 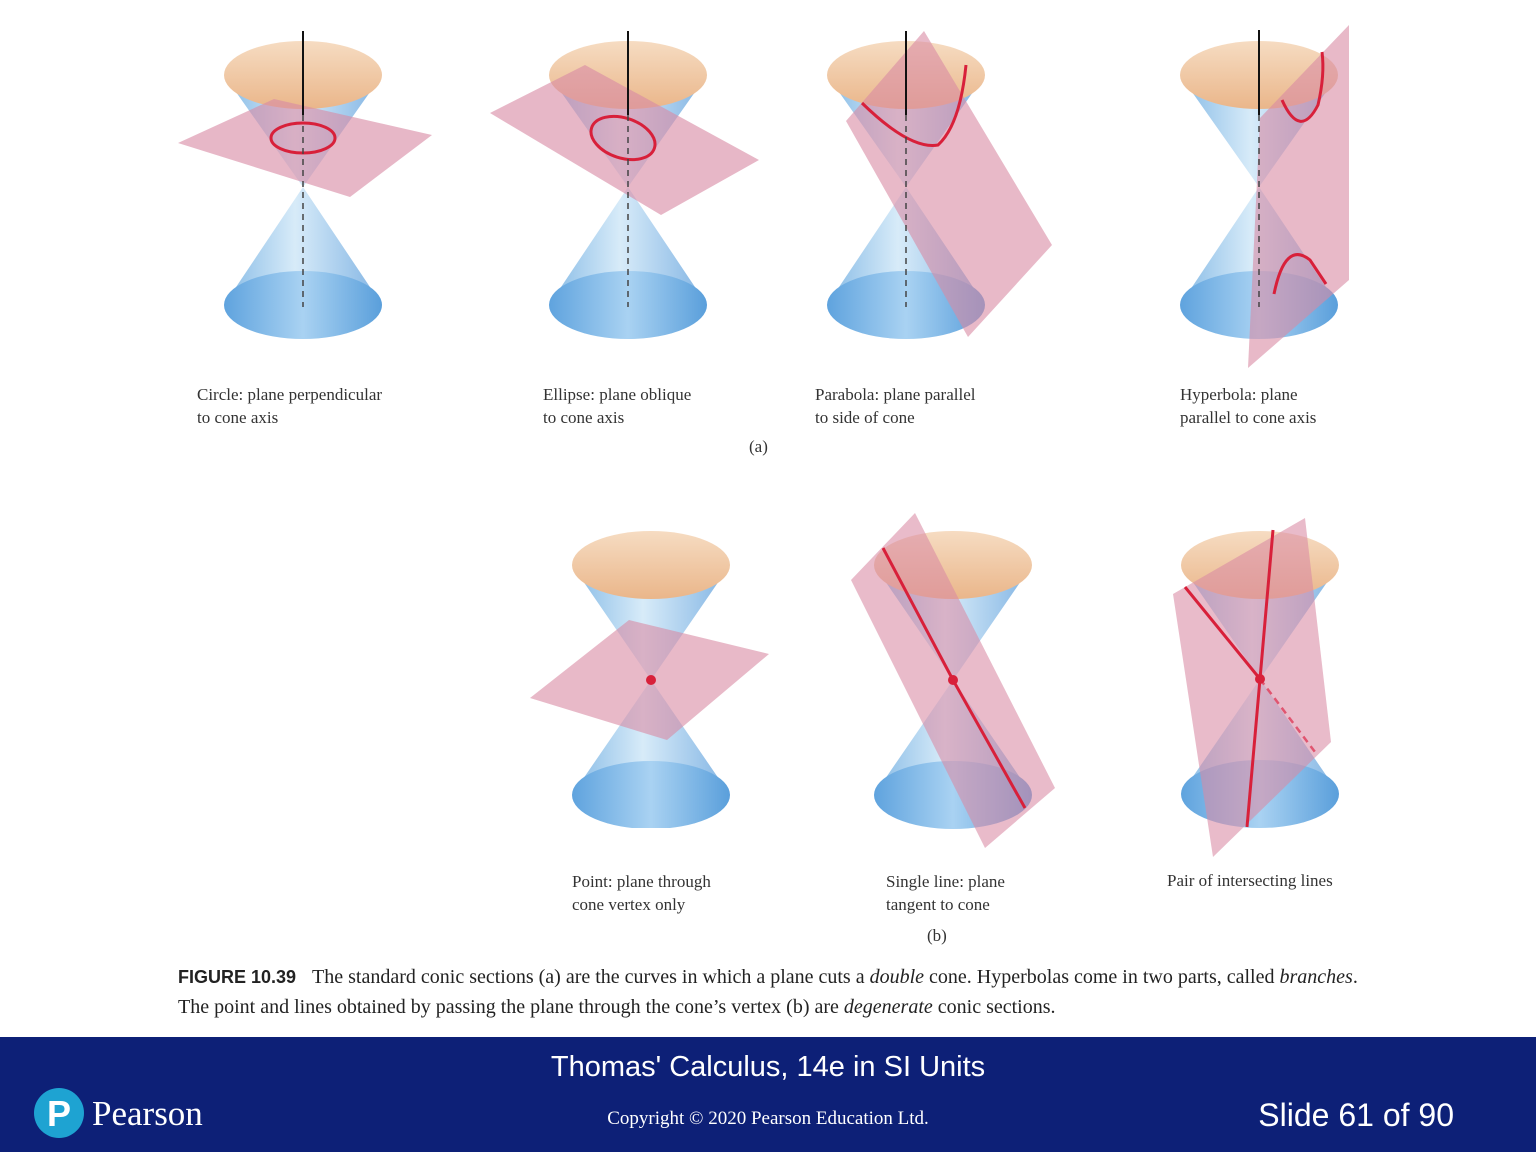 What do you see at coordinates (147, 1113) in the screenshot?
I see `pearson-wordmark: Pearson` at bounding box center [147, 1113].